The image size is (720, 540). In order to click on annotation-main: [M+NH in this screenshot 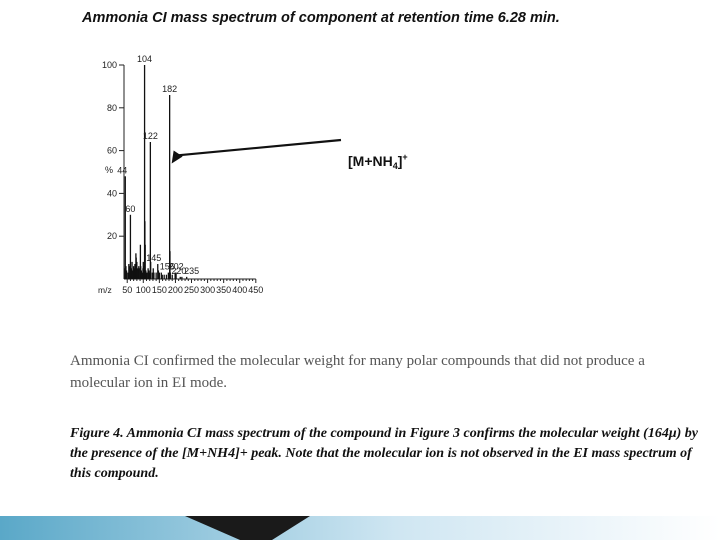, I will do `click(370, 161)`.